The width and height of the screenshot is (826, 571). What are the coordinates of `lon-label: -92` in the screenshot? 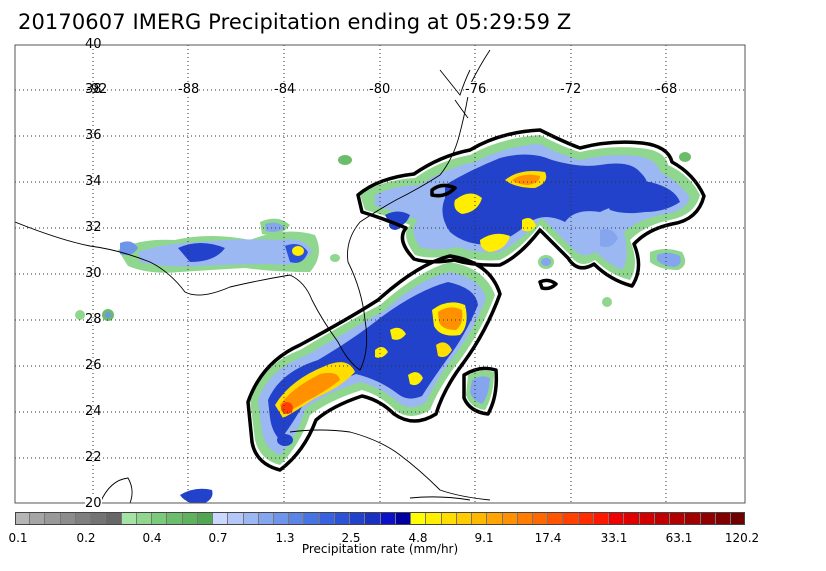 It's located at (97, 89).